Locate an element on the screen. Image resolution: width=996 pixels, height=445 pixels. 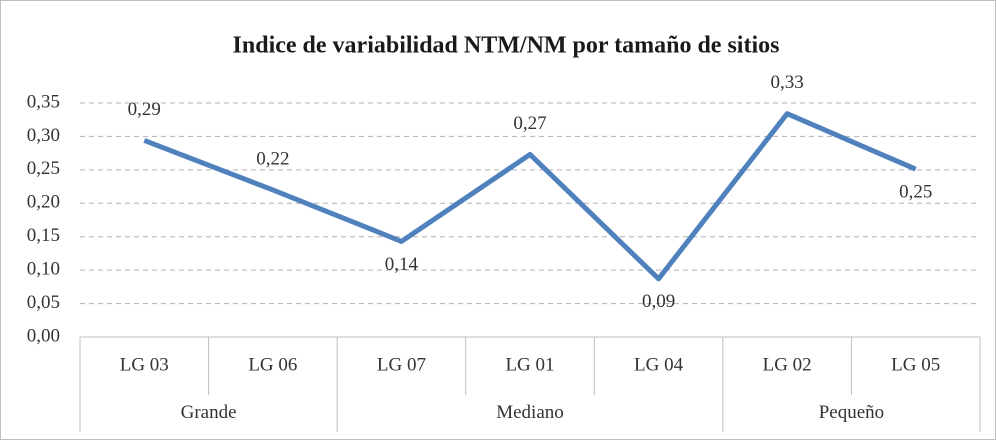
data-label: 0,29 is located at coordinates (144, 109).